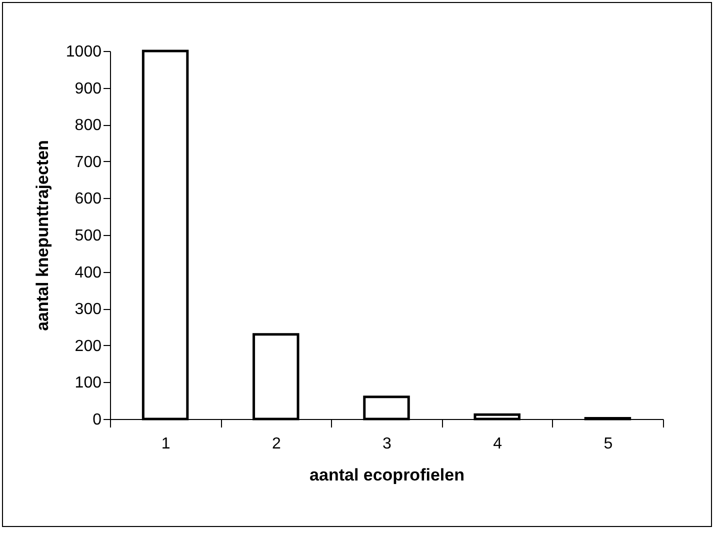 The height and width of the screenshot is (533, 718). I want to click on x-tick-label: 4, so click(497, 444).